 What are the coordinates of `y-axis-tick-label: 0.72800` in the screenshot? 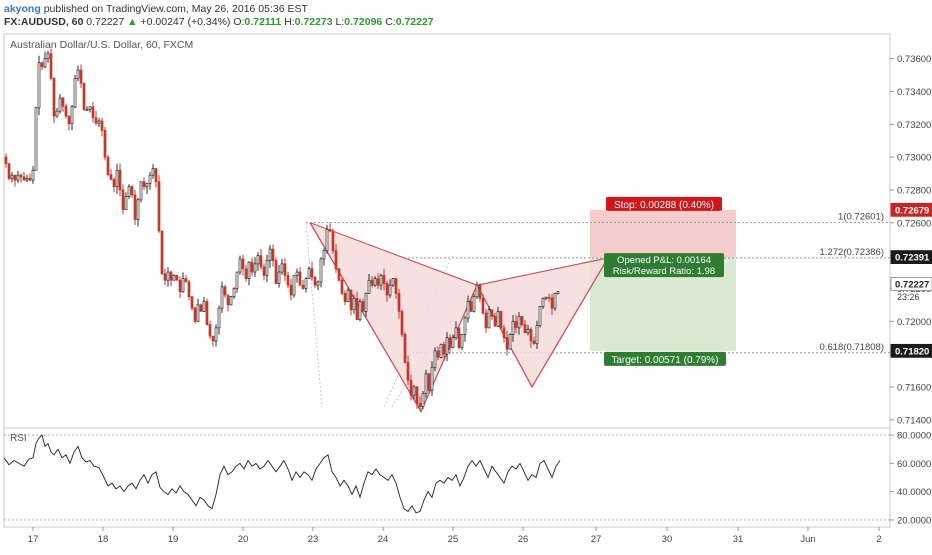 It's located at (914, 190).